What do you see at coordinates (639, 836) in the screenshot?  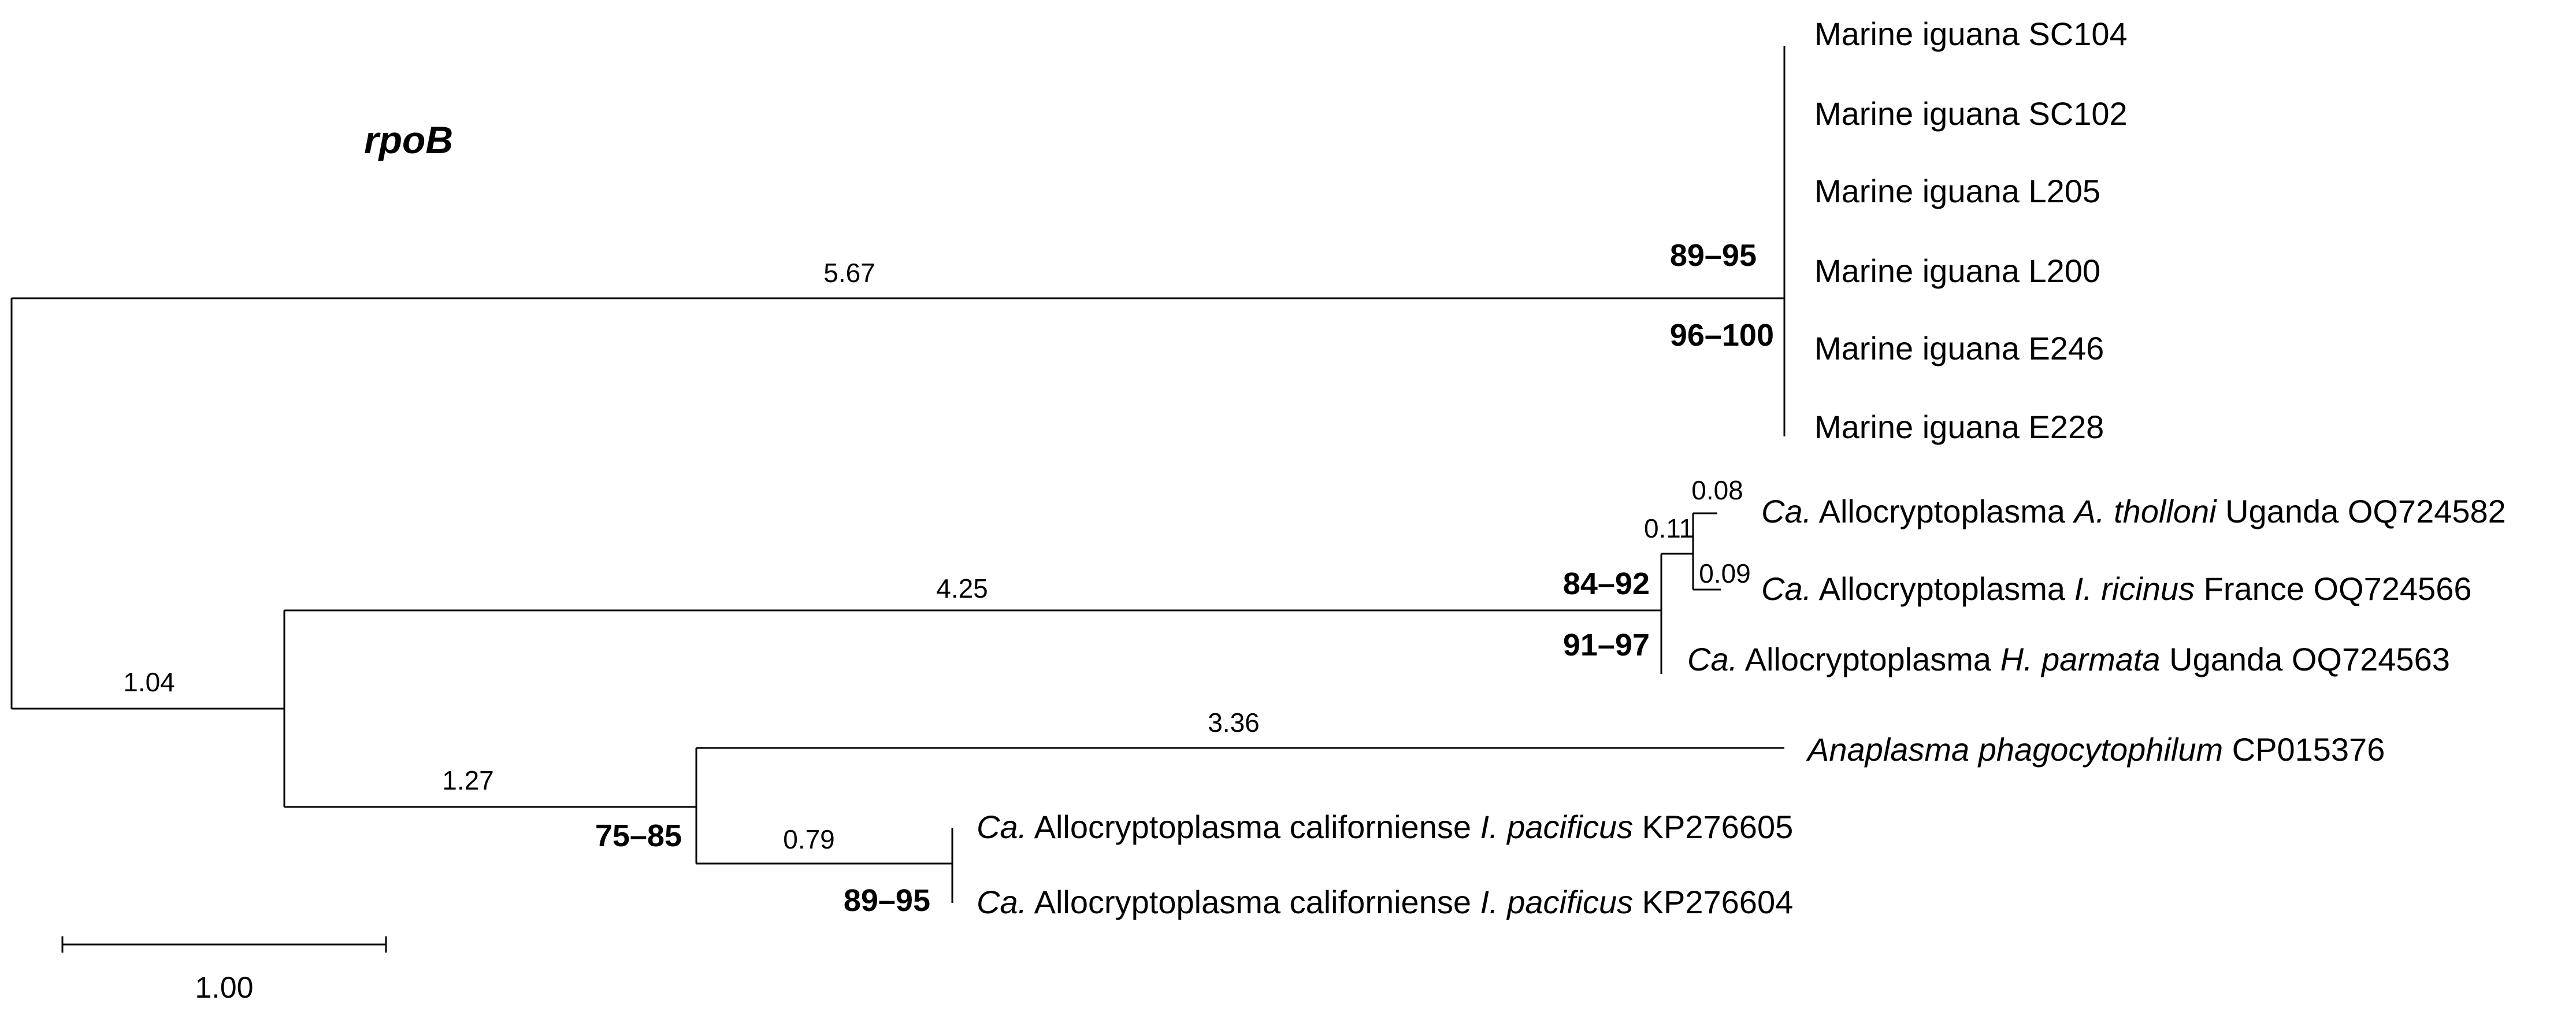 I see `support-value: 75–85` at bounding box center [639, 836].